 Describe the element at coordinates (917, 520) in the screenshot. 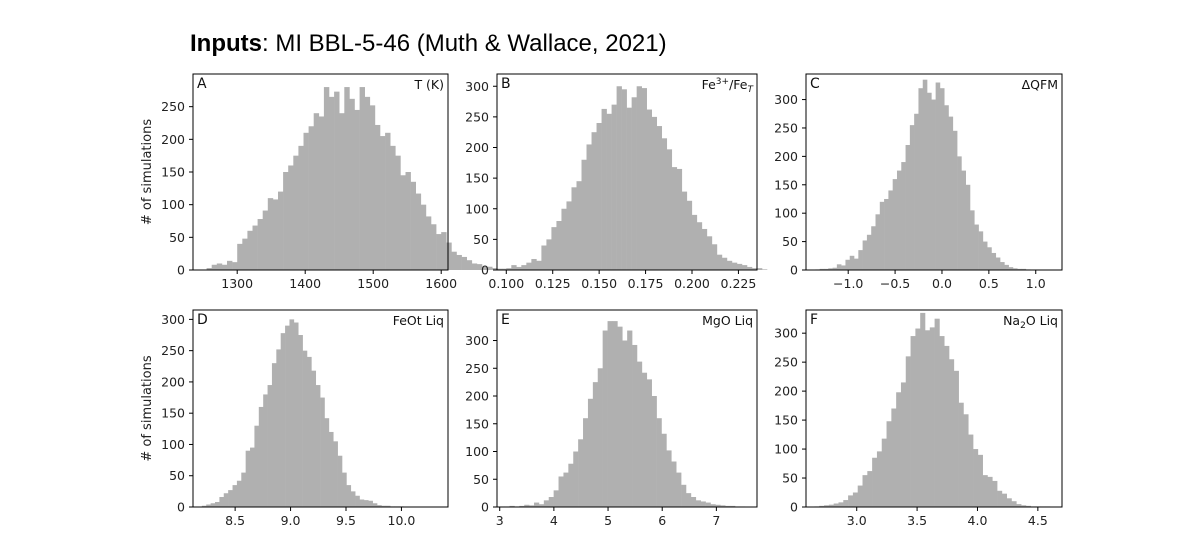

I see `x-tick-label: 3.5` at that location.